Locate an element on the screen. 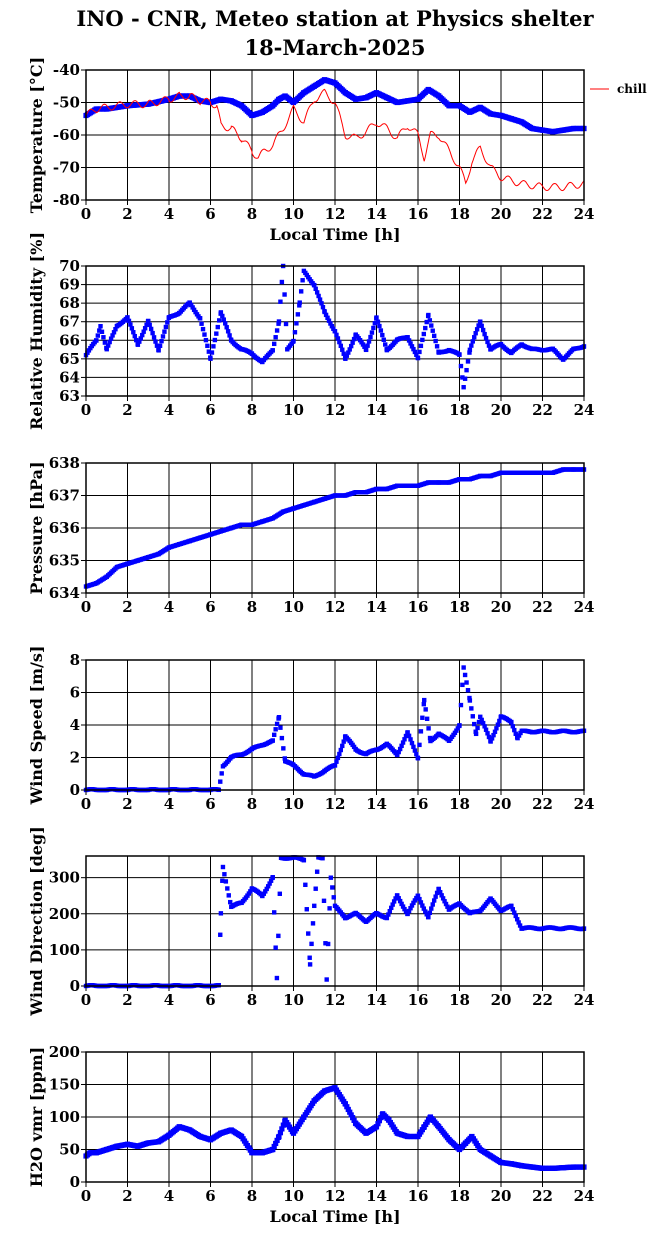 This screenshot has width=655, height=1248. y-tick-label: 64 is located at coordinates (69, 377).